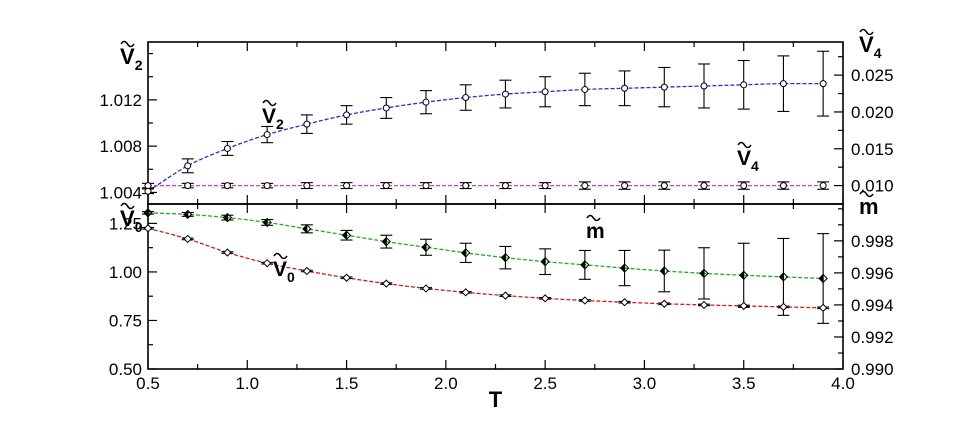 The image size is (977, 436). Describe the element at coordinates (347, 383) in the screenshot. I see `x-tick-label: 1.5` at that location.